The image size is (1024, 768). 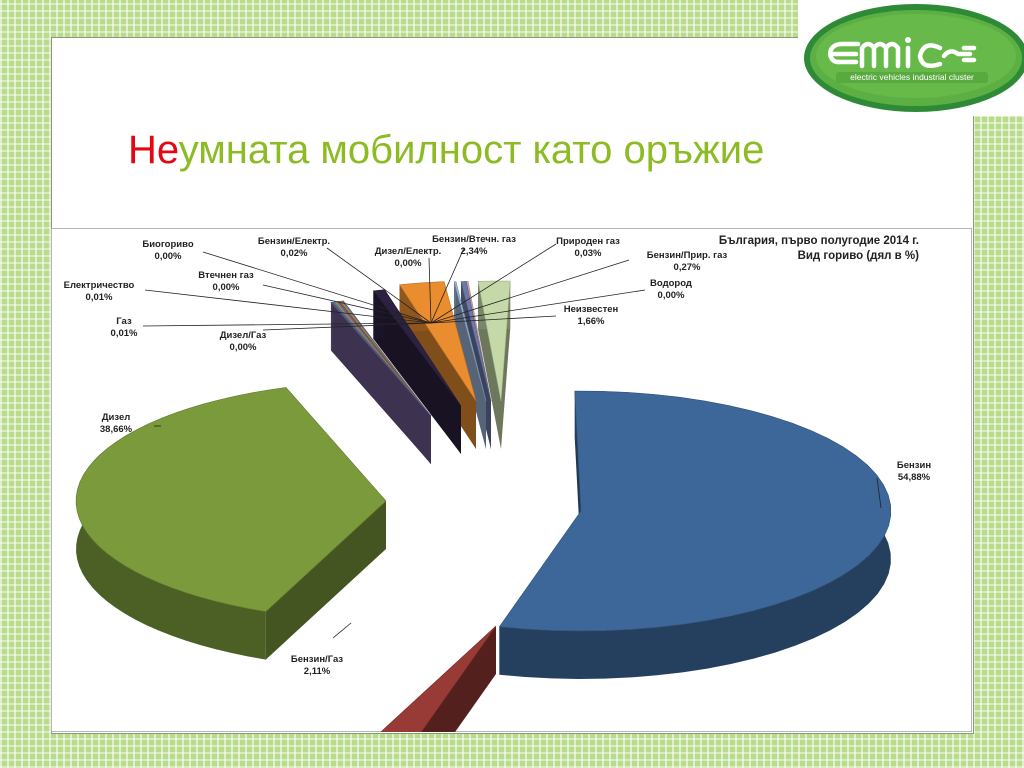 What do you see at coordinates (912, 77) in the screenshot?
I see `logo-subtitle: electric vehicles industrial cluster` at bounding box center [912, 77].